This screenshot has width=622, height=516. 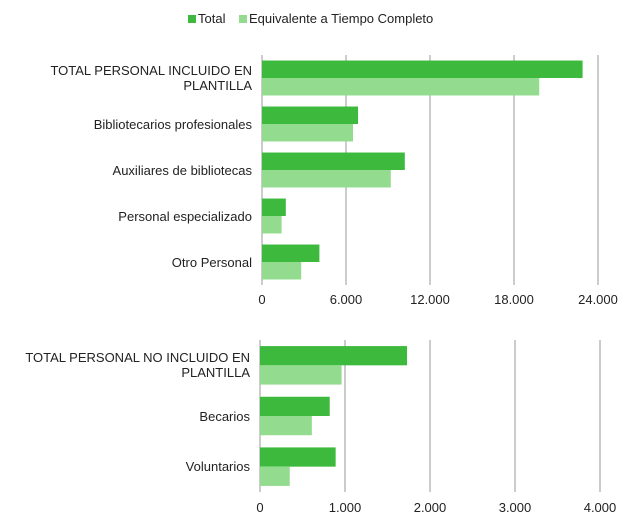 I want to click on x-tick-label: 12.000, so click(x=430, y=299).